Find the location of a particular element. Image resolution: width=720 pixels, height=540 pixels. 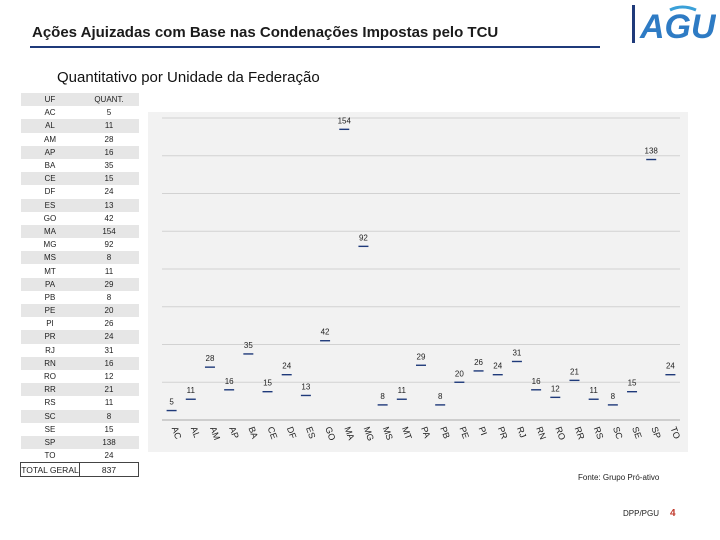

x-tick-label: ES is located at coordinates (311, 432).